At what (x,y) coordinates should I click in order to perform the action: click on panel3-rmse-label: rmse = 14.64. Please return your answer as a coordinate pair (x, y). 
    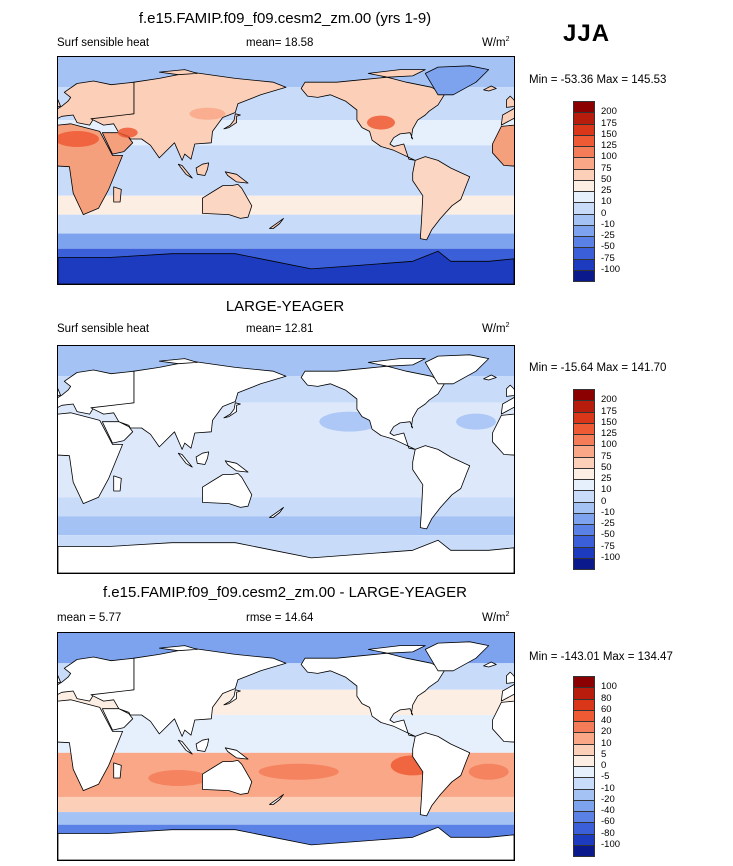
    Looking at the image, I should click on (280, 618).